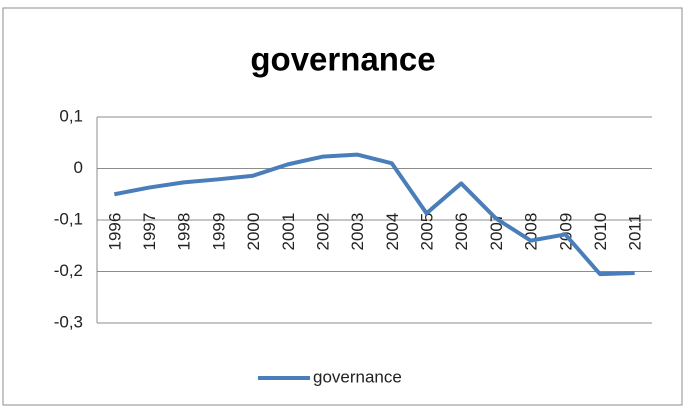 The height and width of the screenshot is (410, 688). What do you see at coordinates (68, 270) in the screenshot?
I see `y-tick-label: -0,2` at bounding box center [68, 270].